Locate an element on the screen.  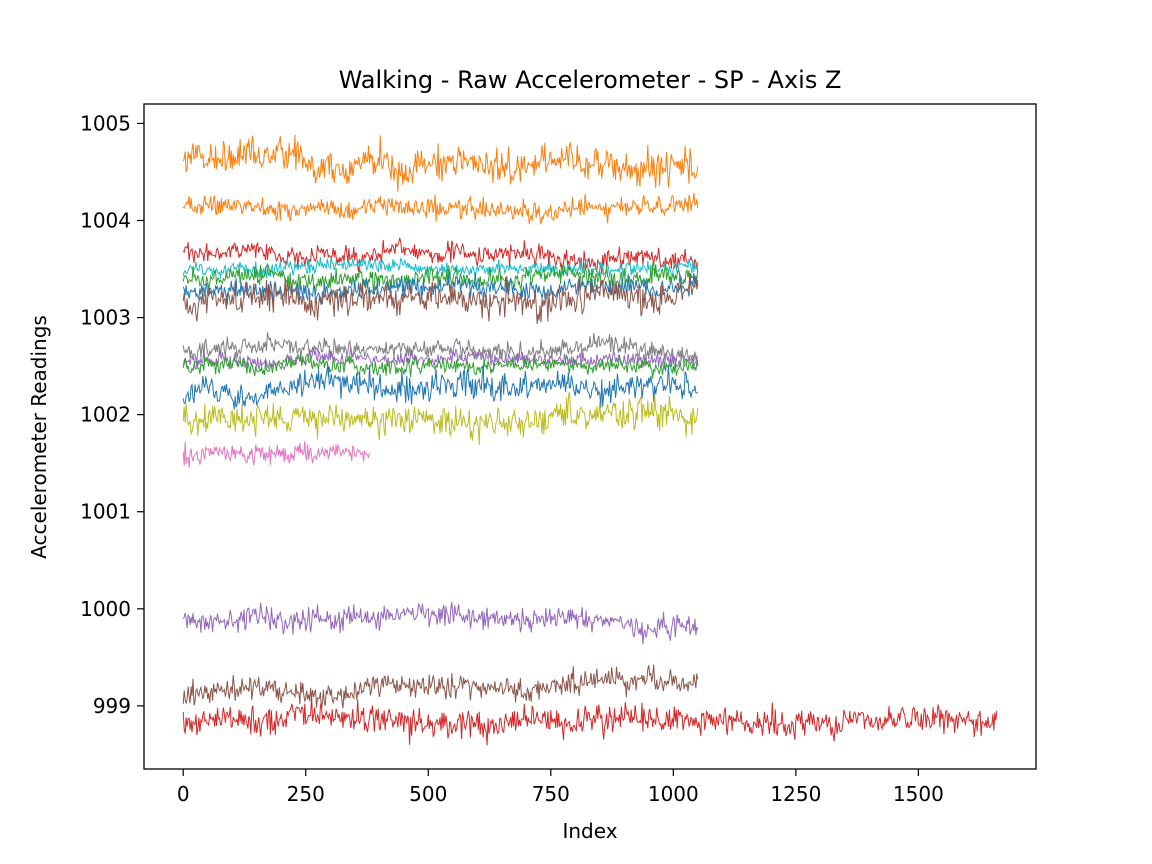
y-tick-label: 1002 is located at coordinates (105, 415).